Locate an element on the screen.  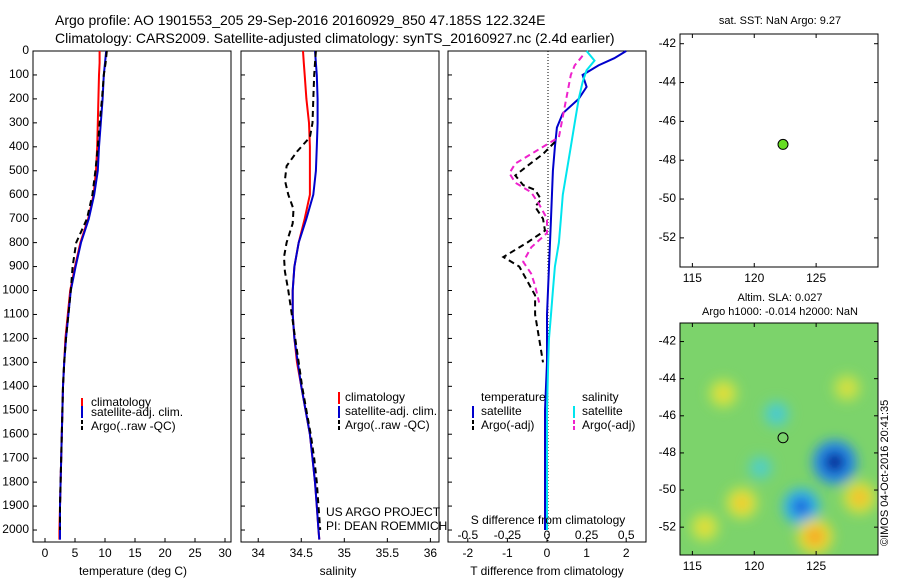
x-tick-label: 30 is located at coordinates (225, 553).